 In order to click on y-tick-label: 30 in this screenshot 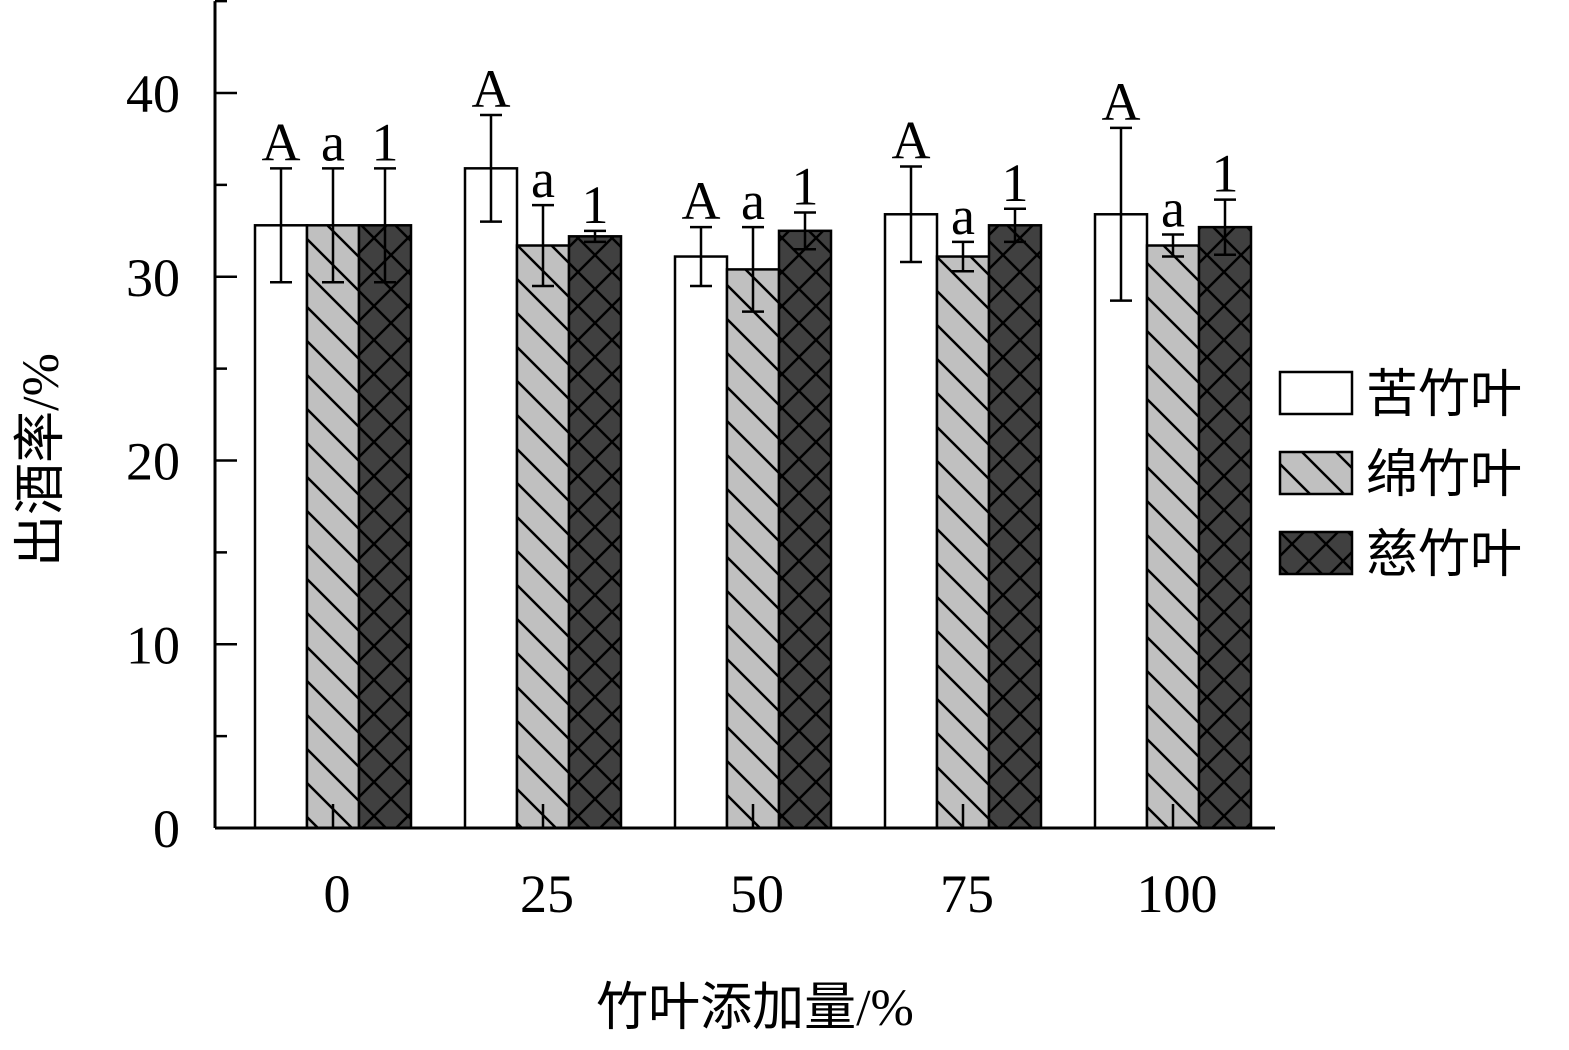, I will do `click(153, 278)`.